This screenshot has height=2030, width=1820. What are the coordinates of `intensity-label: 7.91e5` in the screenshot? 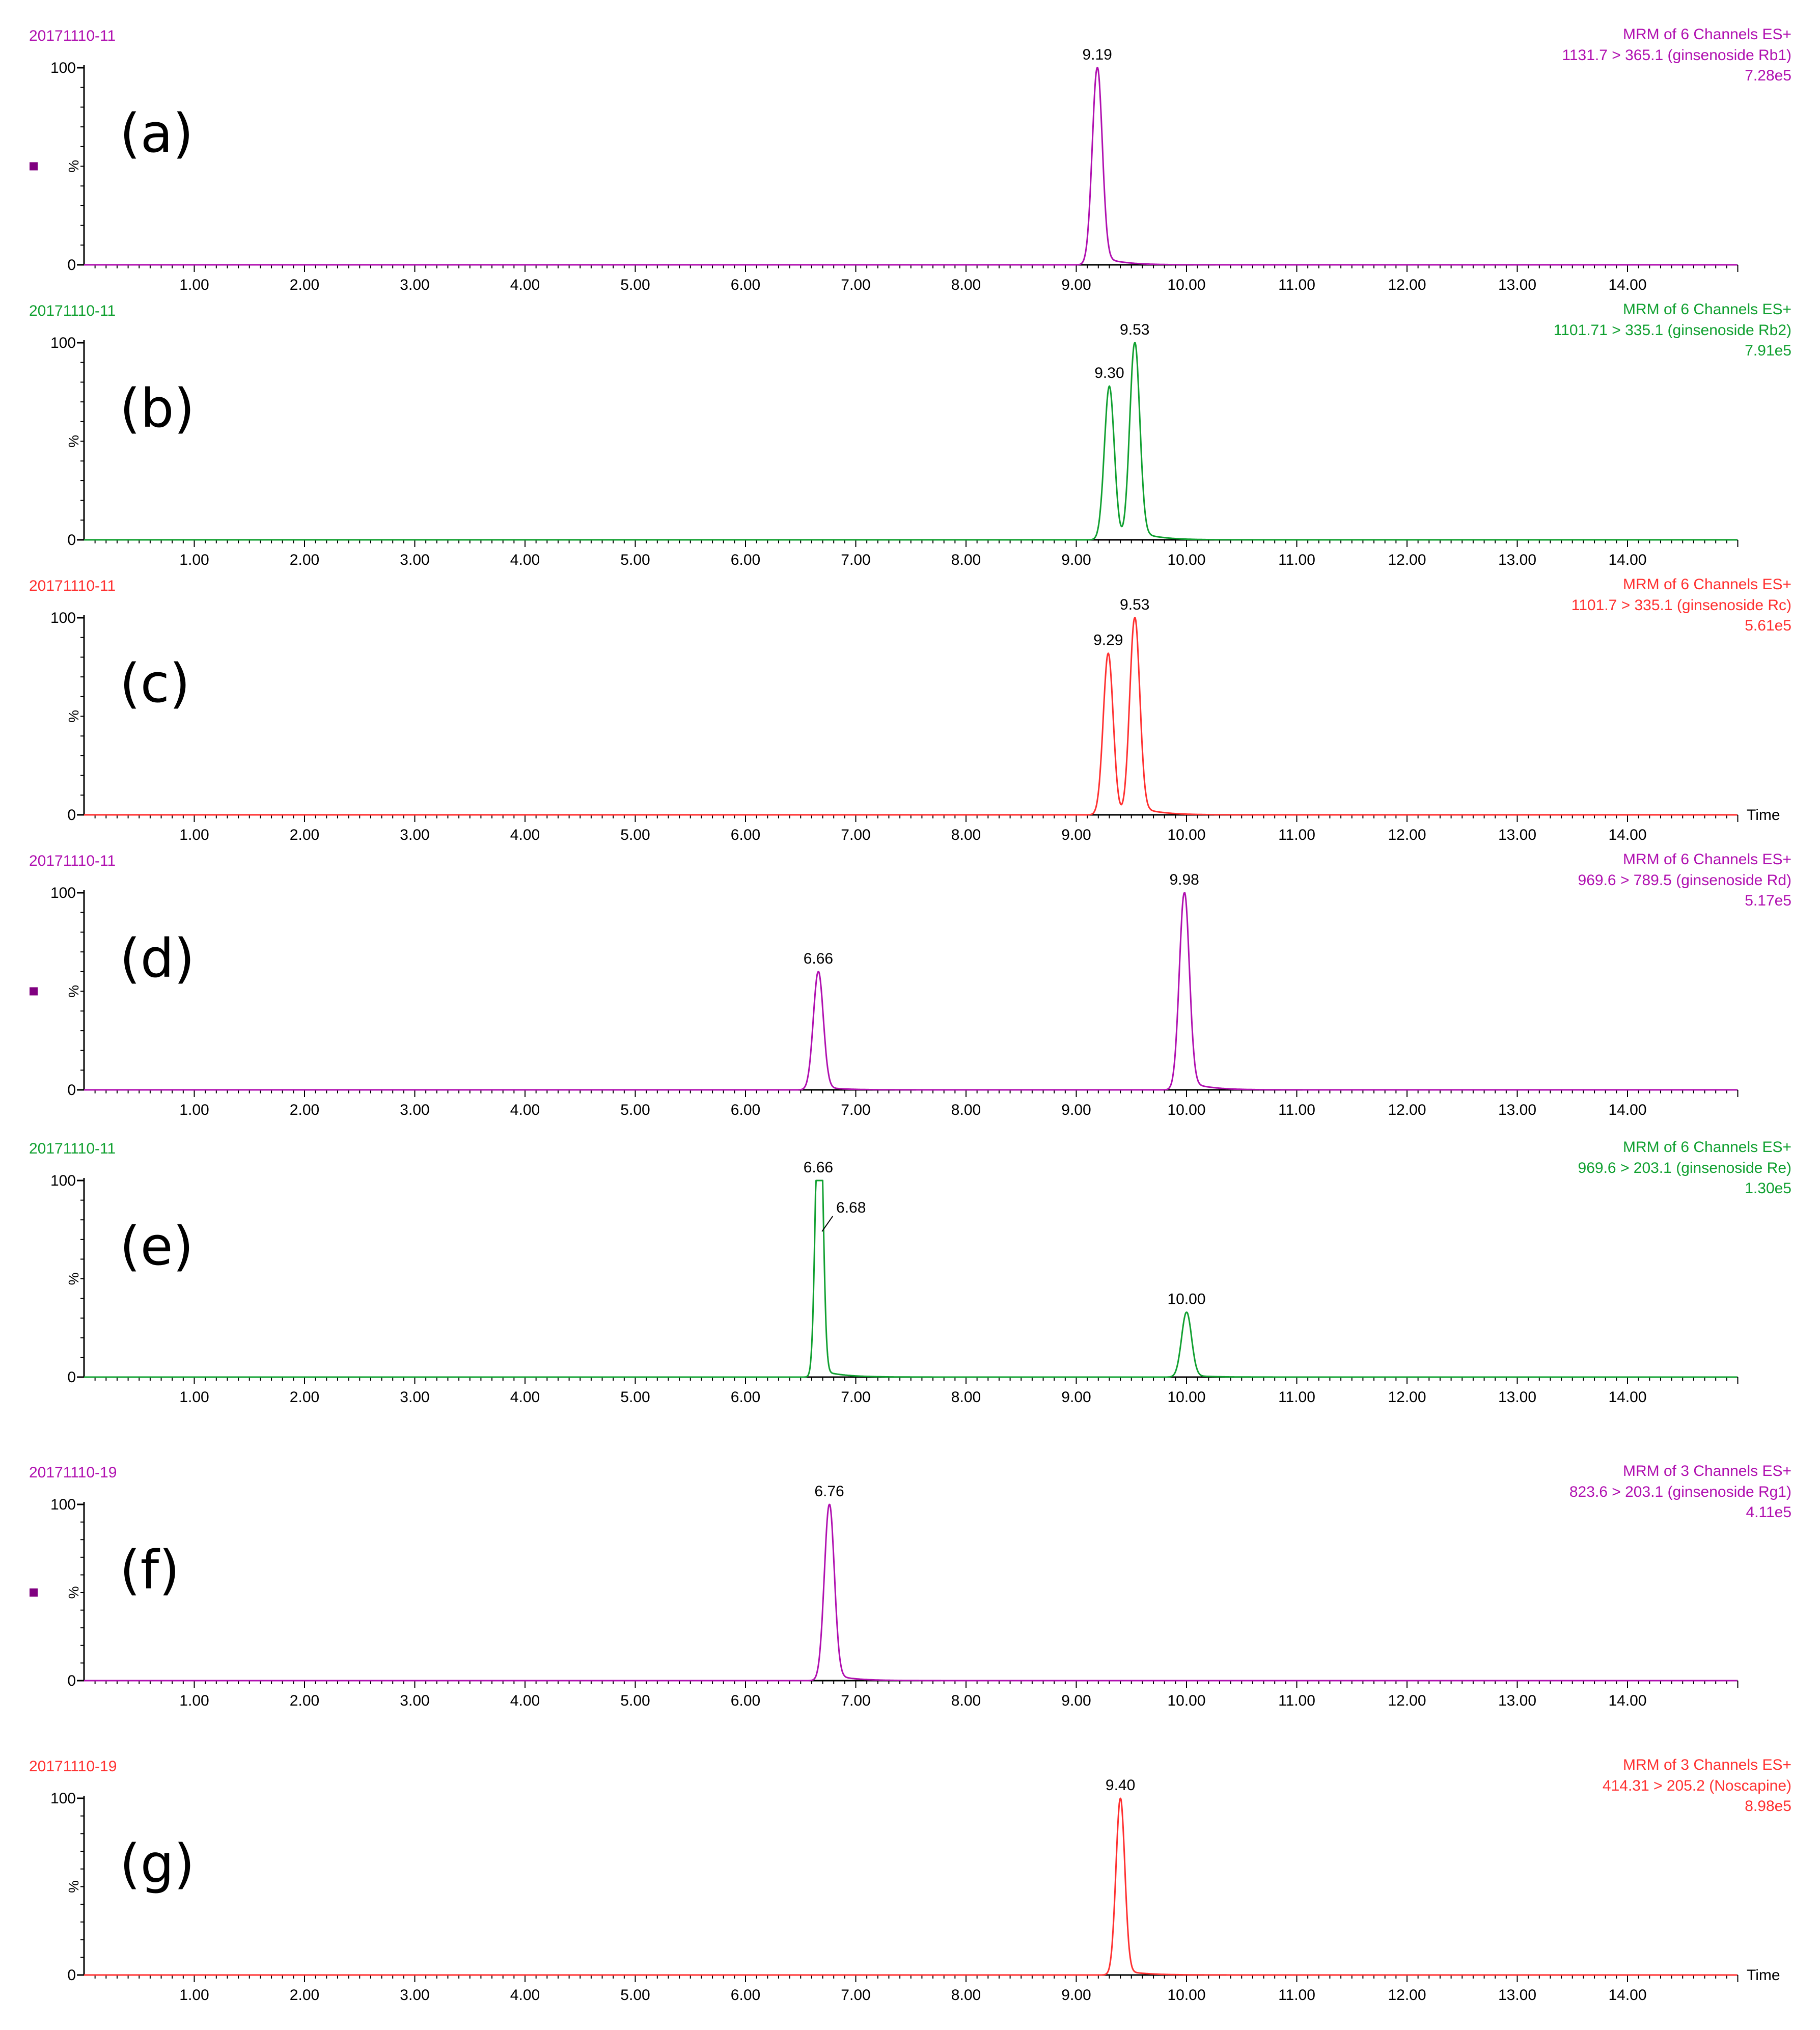 It's located at (1768, 351).